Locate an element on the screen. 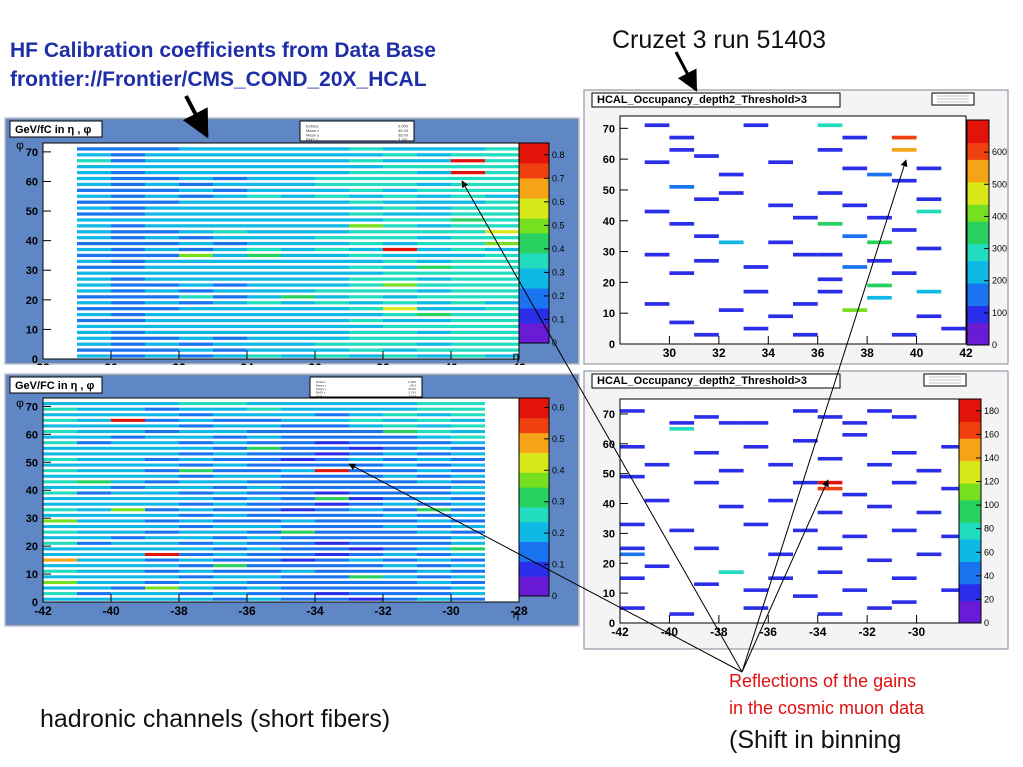  stats-value: 3.741 is located at coordinates (403, 139).